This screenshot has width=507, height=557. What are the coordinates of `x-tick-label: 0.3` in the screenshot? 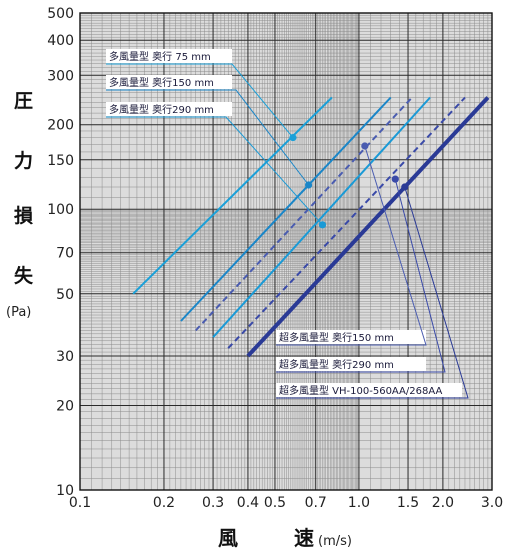 It's located at (213, 503).